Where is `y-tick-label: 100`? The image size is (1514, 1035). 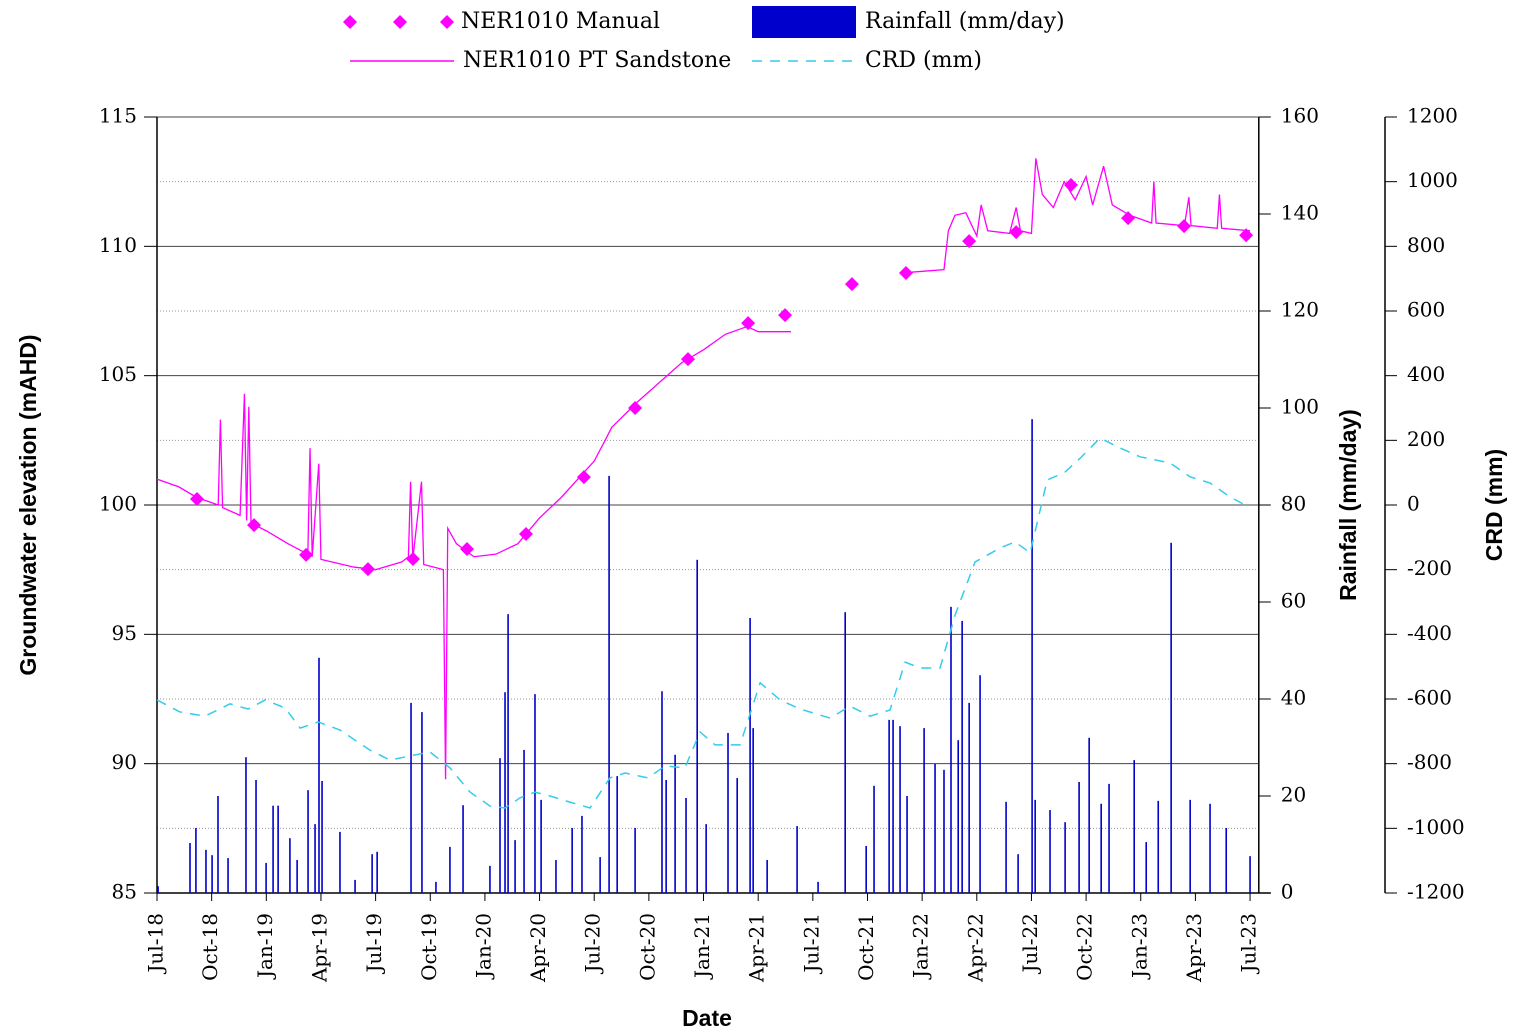 y-tick-label: 100 is located at coordinates (118, 504).